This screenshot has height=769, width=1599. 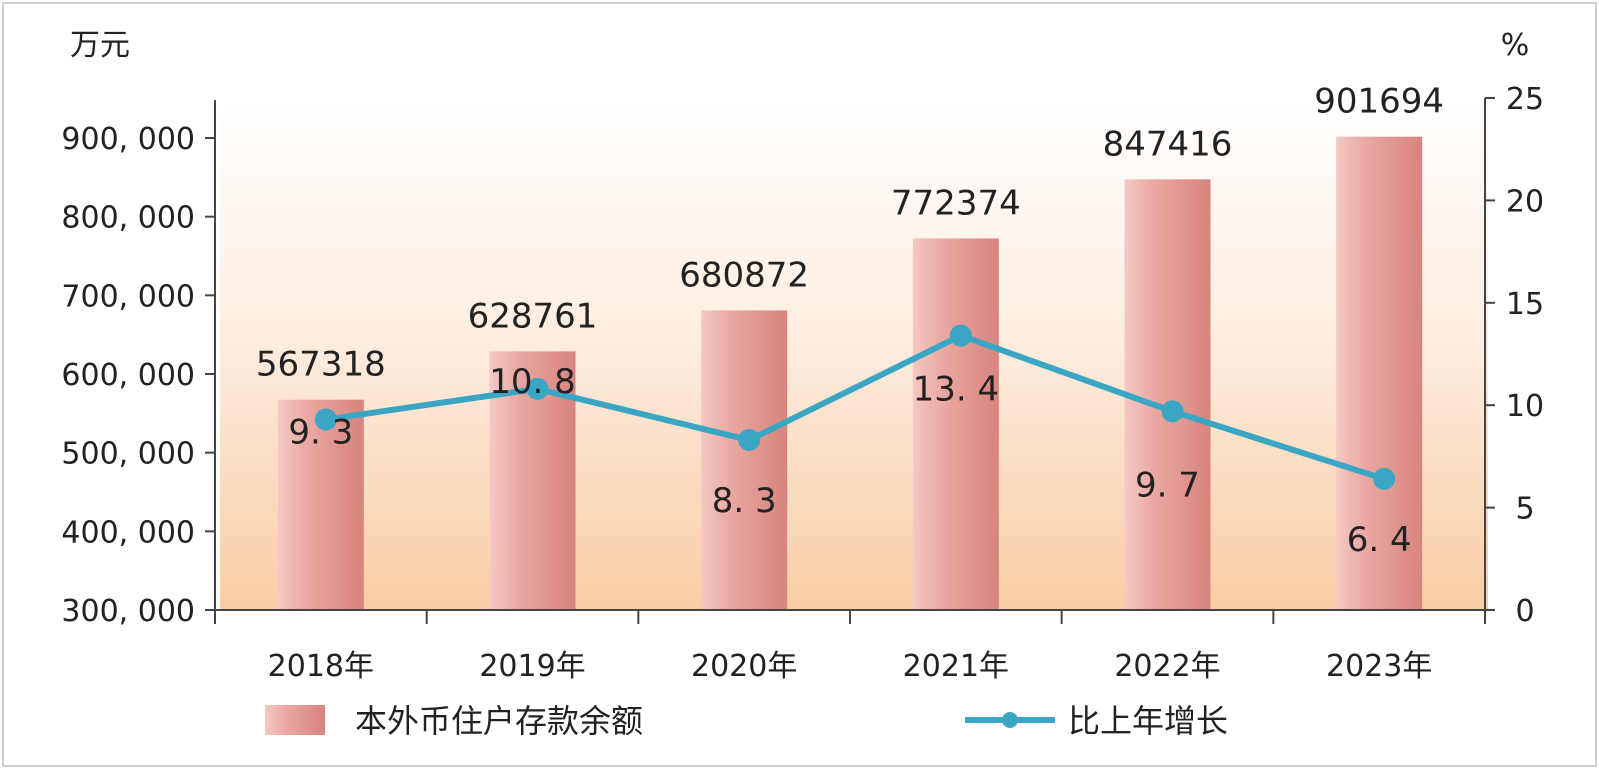 What do you see at coordinates (128, 139) in the screenshot?
I see `left-tick-label-7: 900, 000` at bounding box center [128, 139].